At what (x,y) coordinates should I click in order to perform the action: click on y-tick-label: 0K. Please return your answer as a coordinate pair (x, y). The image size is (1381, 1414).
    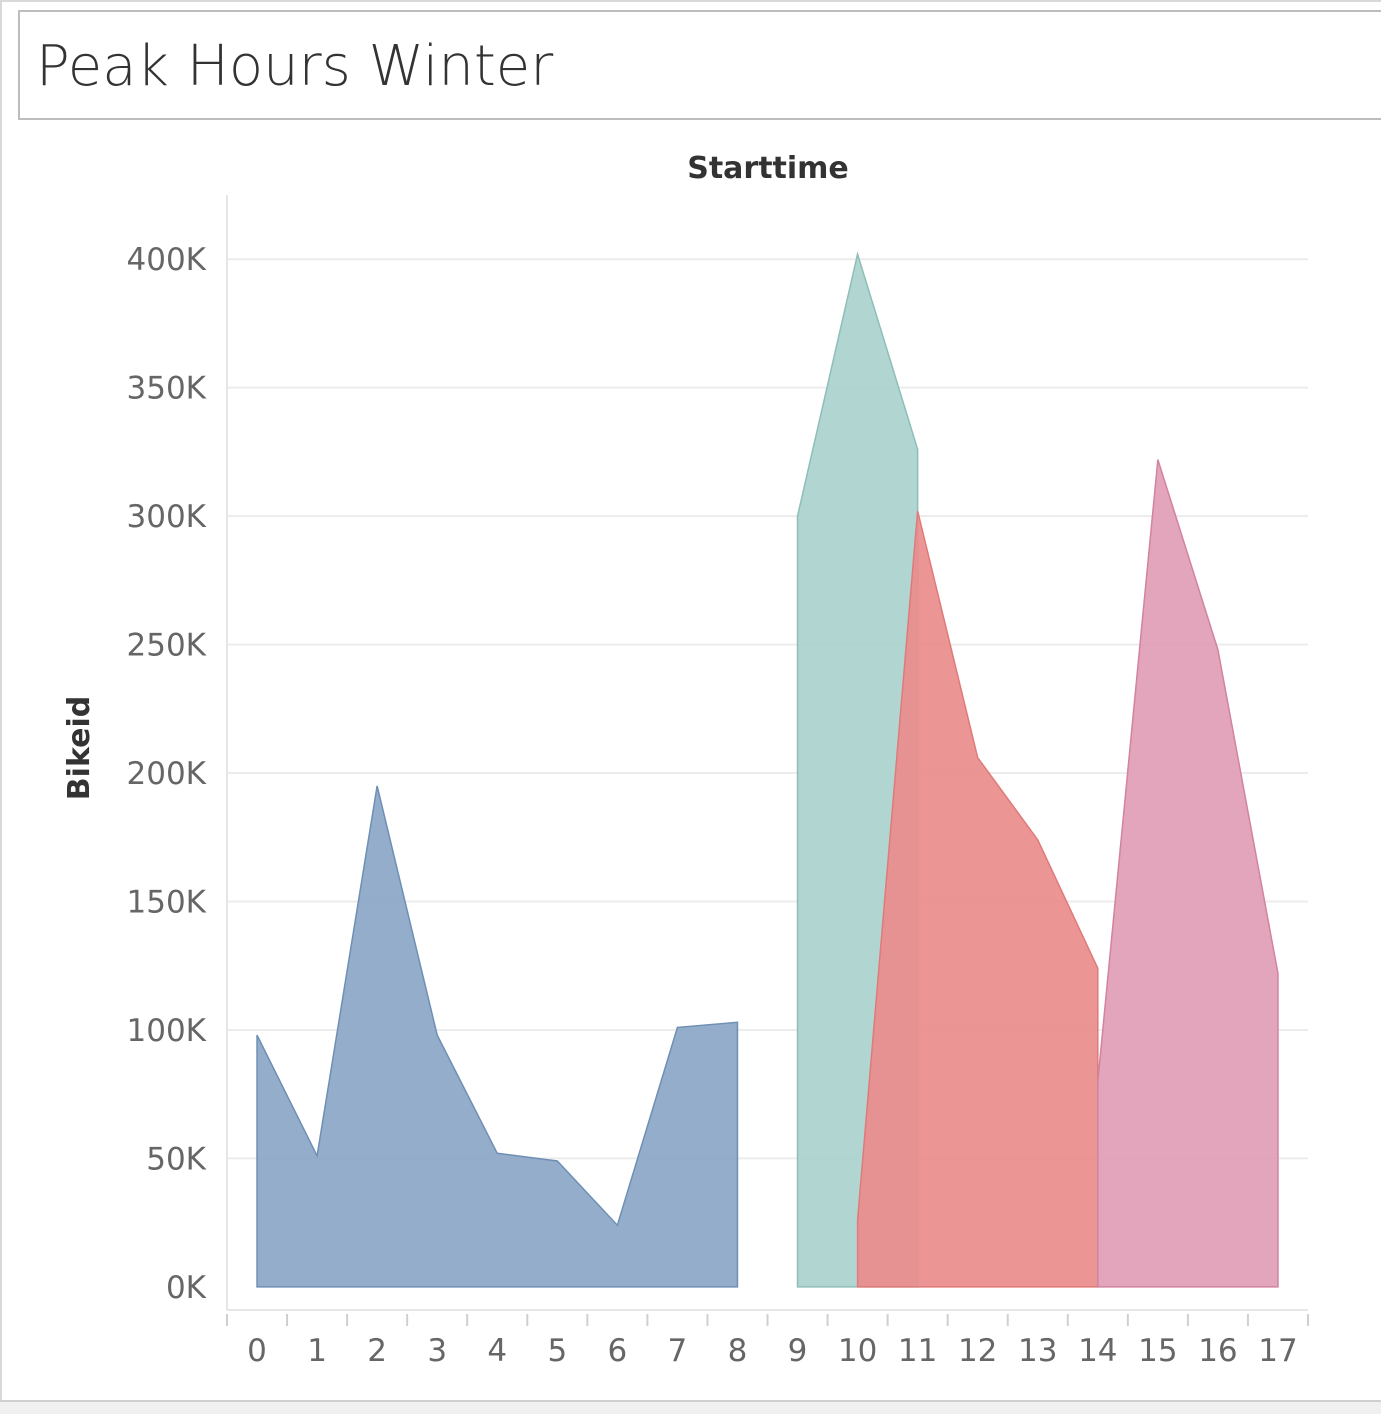
    Looking at the image, I should click on (186, 1288).